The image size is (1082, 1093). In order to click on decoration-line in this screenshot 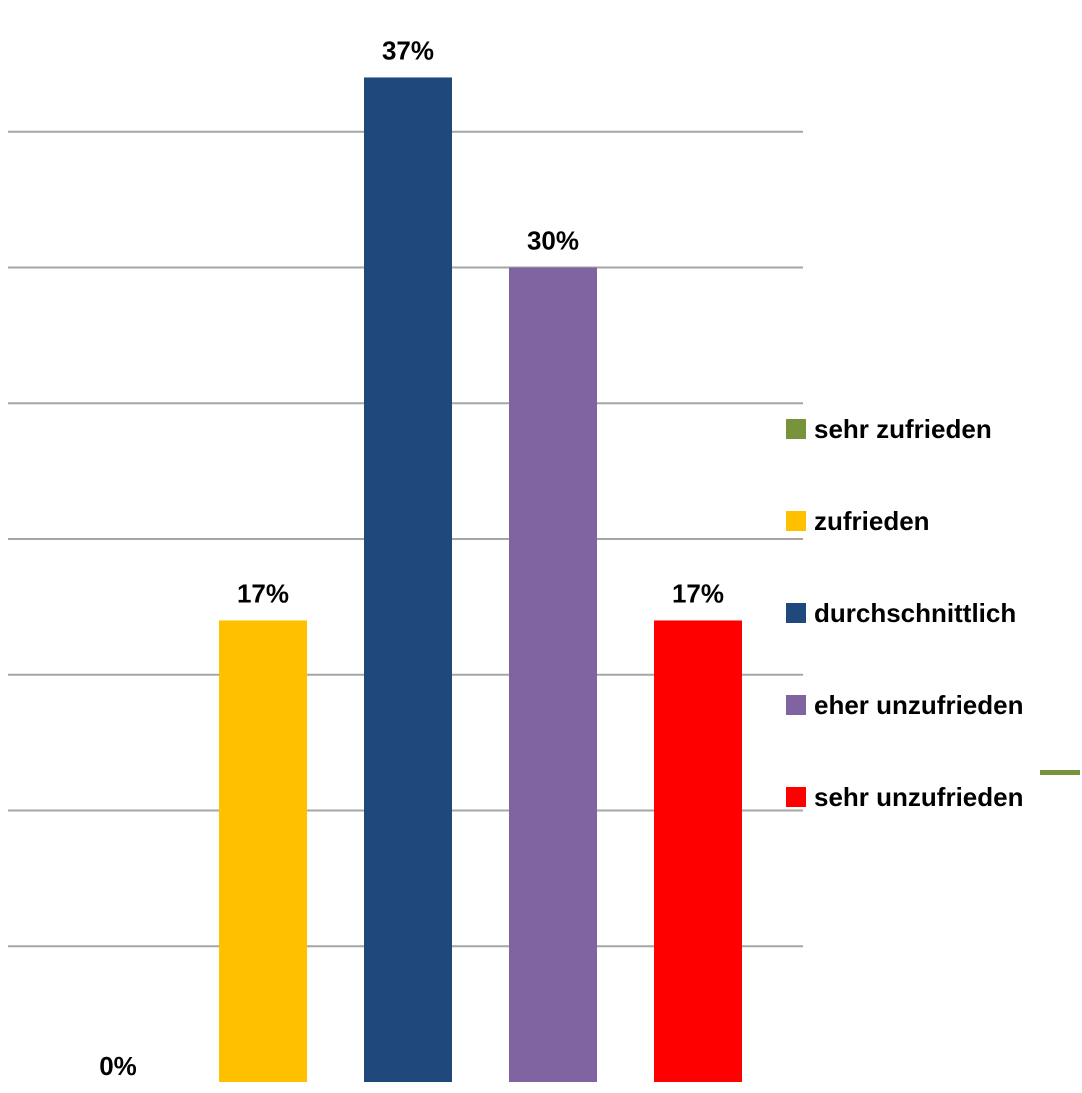, I will do `click(1060, 772)`.